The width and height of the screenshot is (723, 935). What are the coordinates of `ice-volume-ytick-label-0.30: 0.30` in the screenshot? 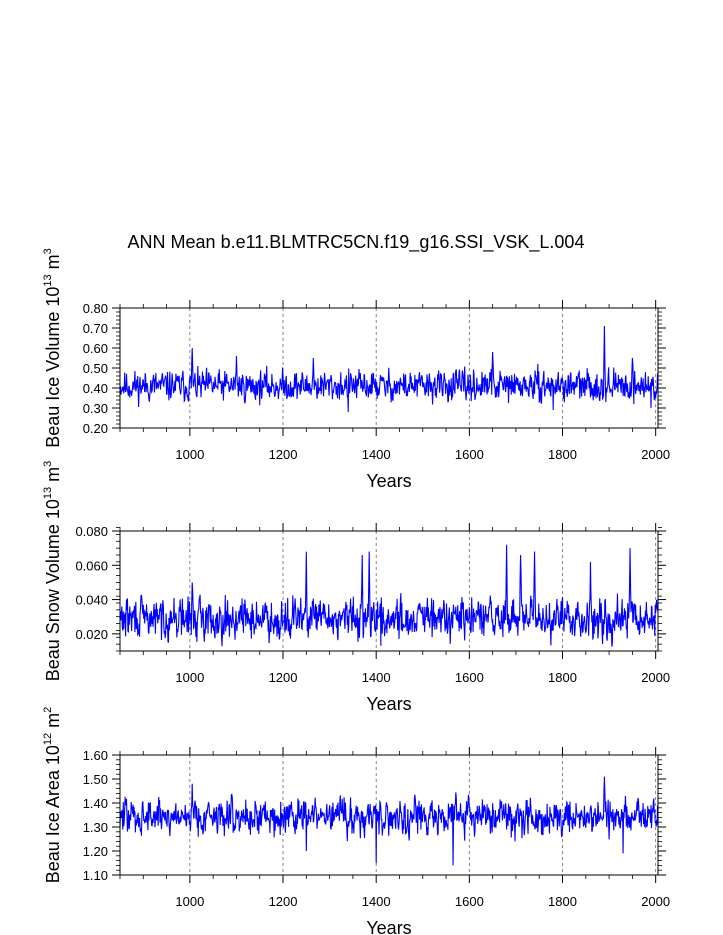 It's located at (95, 408).